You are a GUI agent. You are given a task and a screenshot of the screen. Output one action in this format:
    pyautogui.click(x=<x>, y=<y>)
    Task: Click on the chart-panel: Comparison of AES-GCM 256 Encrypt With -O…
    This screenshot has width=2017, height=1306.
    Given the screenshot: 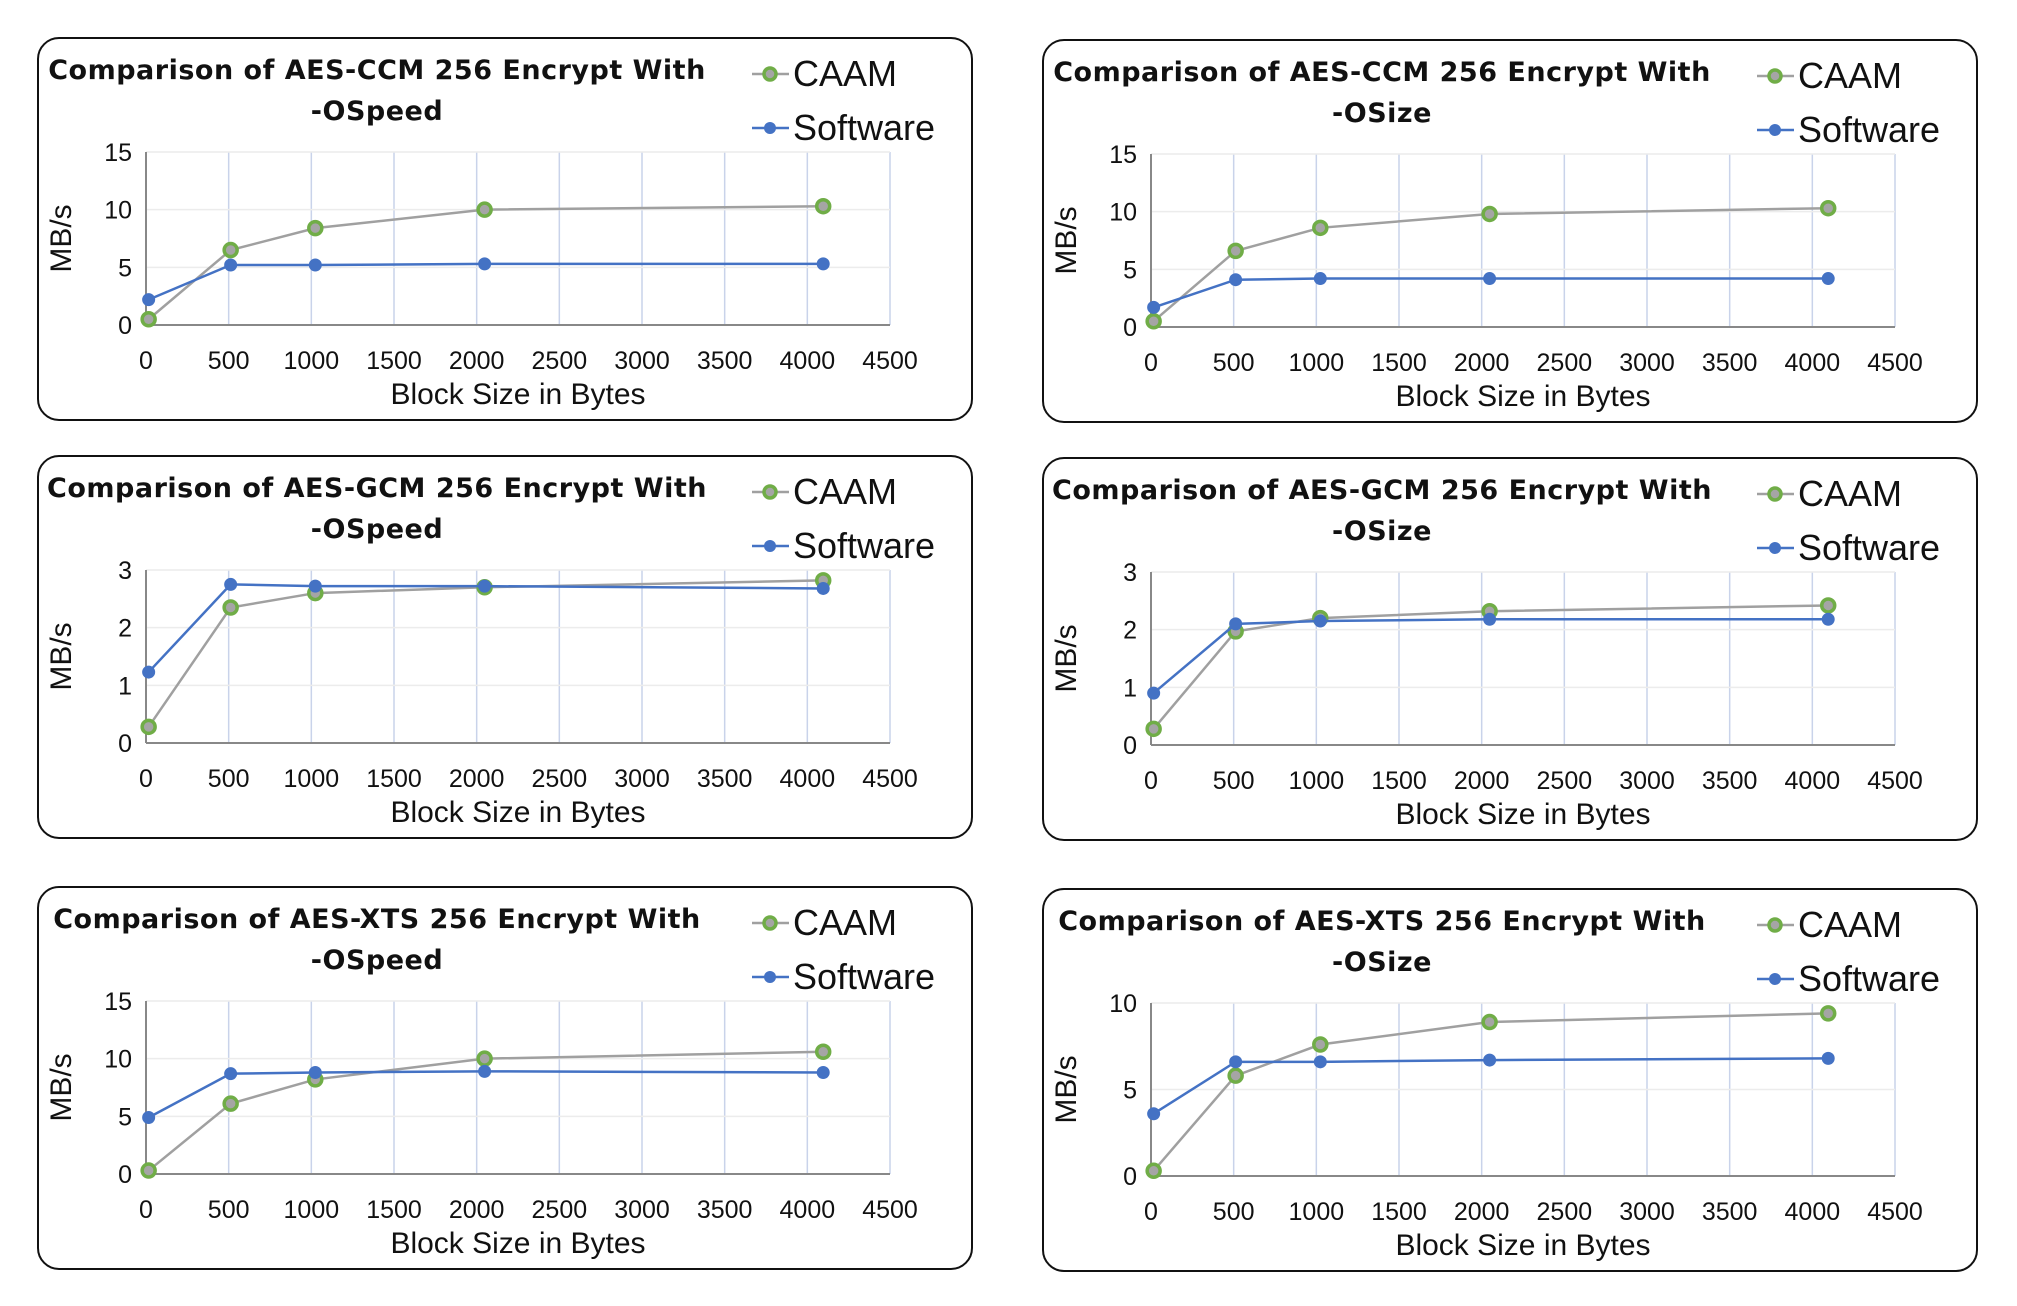 What is the action you would take?
    pyautogui.click(x=1510, y=649)
    